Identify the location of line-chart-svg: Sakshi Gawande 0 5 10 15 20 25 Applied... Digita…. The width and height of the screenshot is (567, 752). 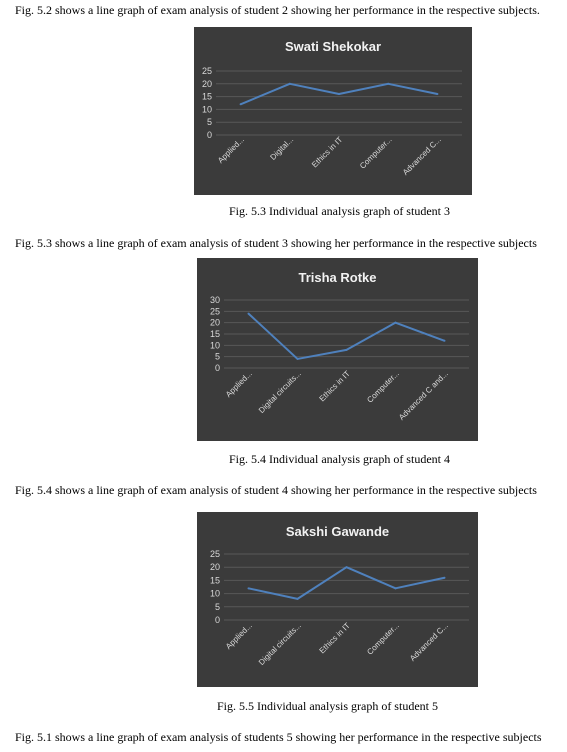
(339, 595).